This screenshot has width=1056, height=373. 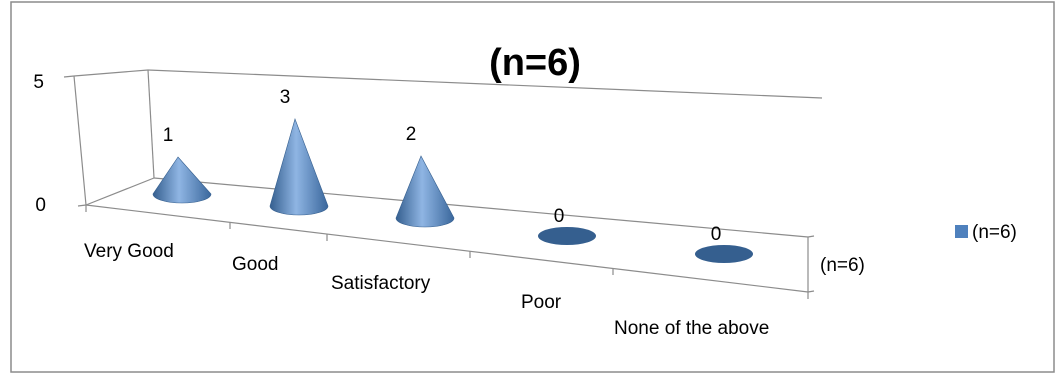 What do you see at coordinates (485, 84) in the screenshot?
I see `back-wall-top` at bounding box center [485, 84].